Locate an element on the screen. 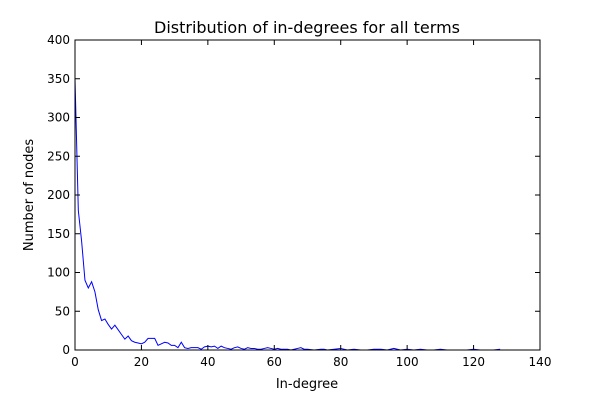  y-axis-label: Number of nodes is located at coordinates (29, 195).